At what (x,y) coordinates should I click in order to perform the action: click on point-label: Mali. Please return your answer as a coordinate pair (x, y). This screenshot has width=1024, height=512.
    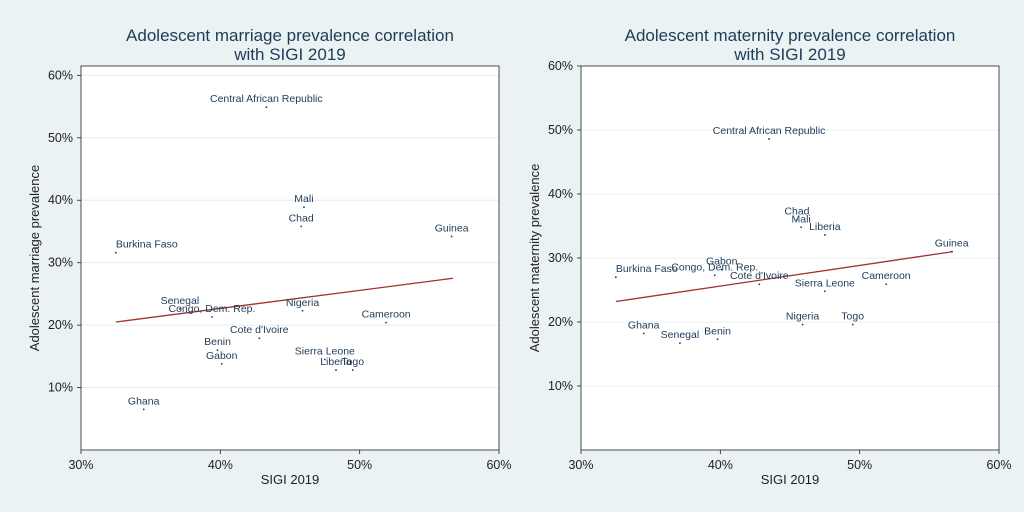
    Looking at the image, I should click on (303, 199).